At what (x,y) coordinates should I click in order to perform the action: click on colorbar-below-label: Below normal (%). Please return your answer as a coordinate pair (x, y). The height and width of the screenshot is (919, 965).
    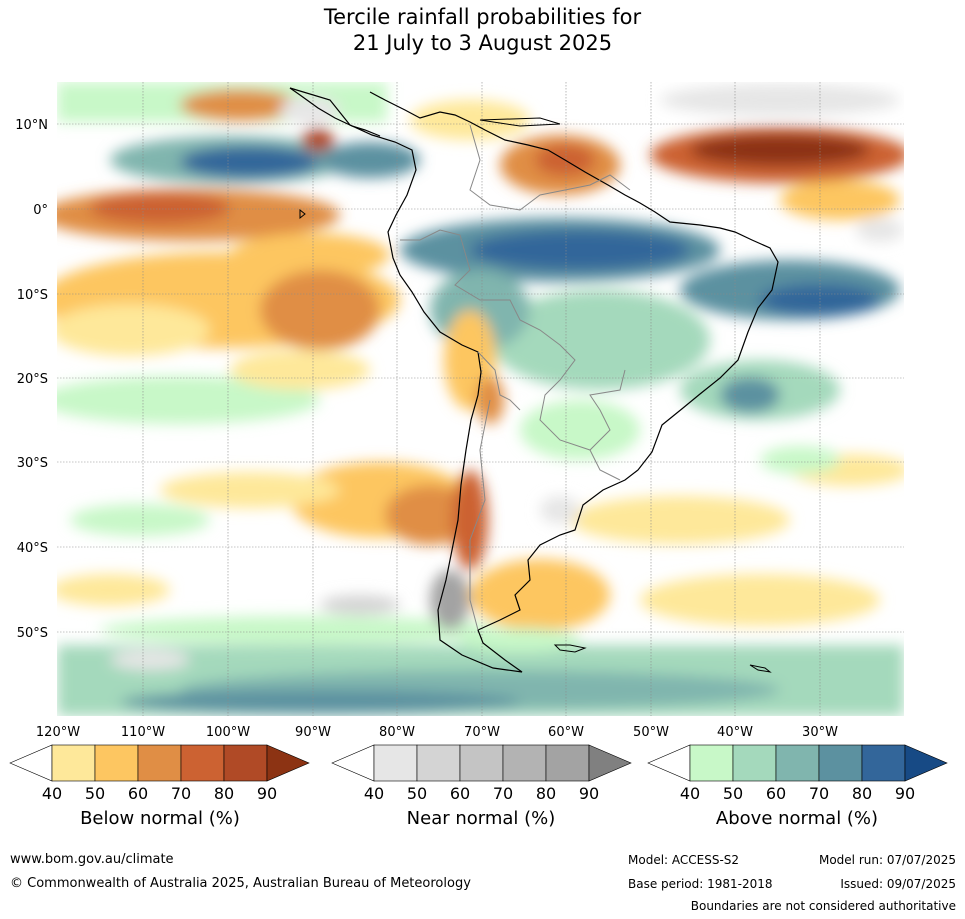
    Looking at the image, I should click on (160, 818).